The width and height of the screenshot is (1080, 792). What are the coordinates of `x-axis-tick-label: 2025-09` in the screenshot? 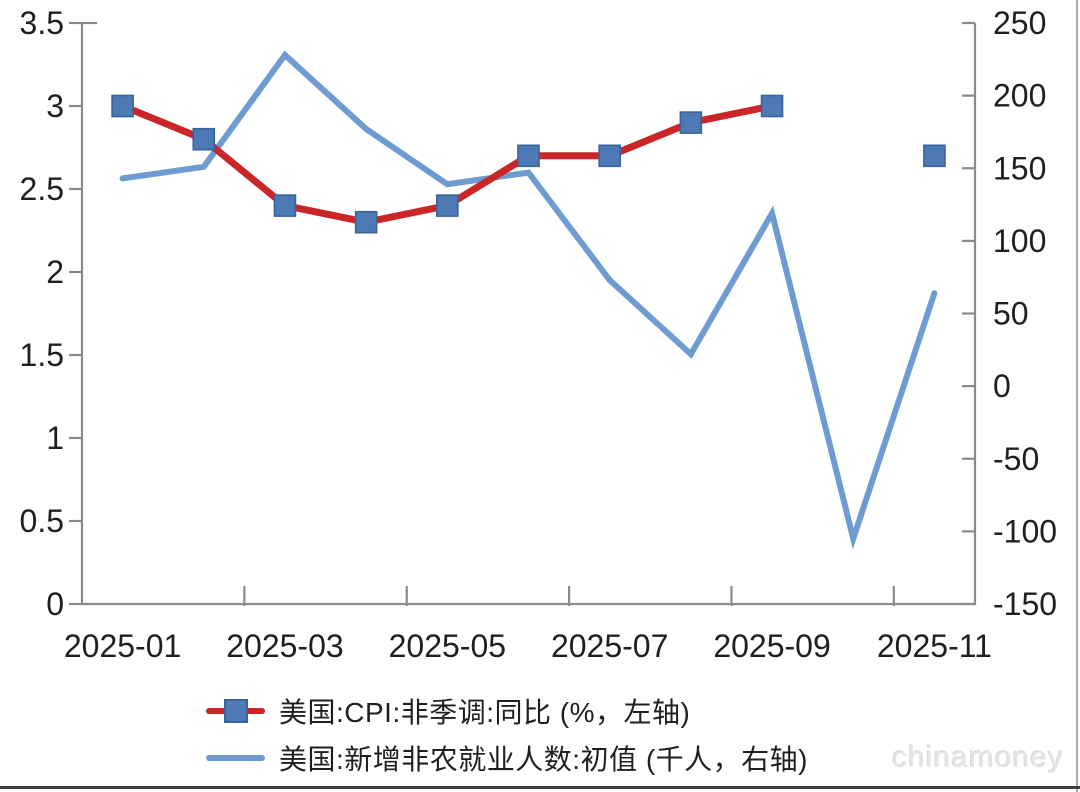 It's located at (771, 646).